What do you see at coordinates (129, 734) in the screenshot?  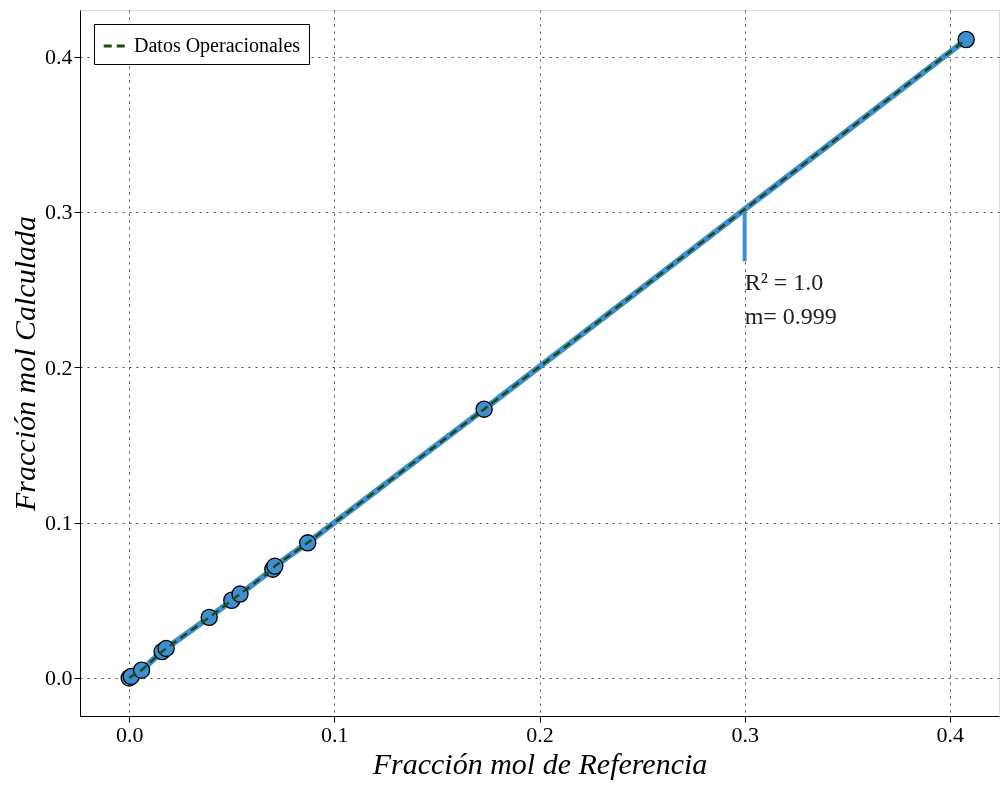 I see `x-tick-label: 0.0` at bounding box center [129, 734].